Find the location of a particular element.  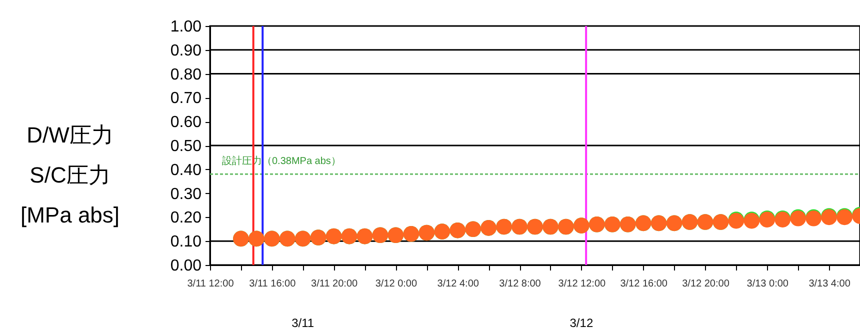

y-tick-label: 0.80 is located at coordinates (186, 75).